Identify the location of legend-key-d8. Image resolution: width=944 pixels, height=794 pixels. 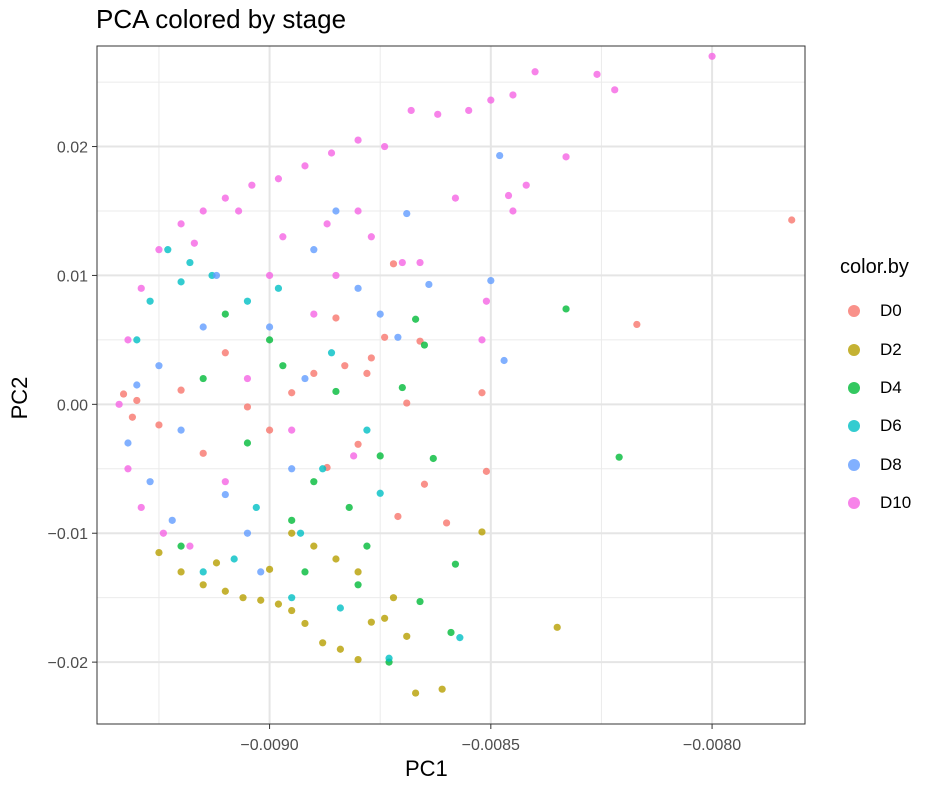
(854, 464).